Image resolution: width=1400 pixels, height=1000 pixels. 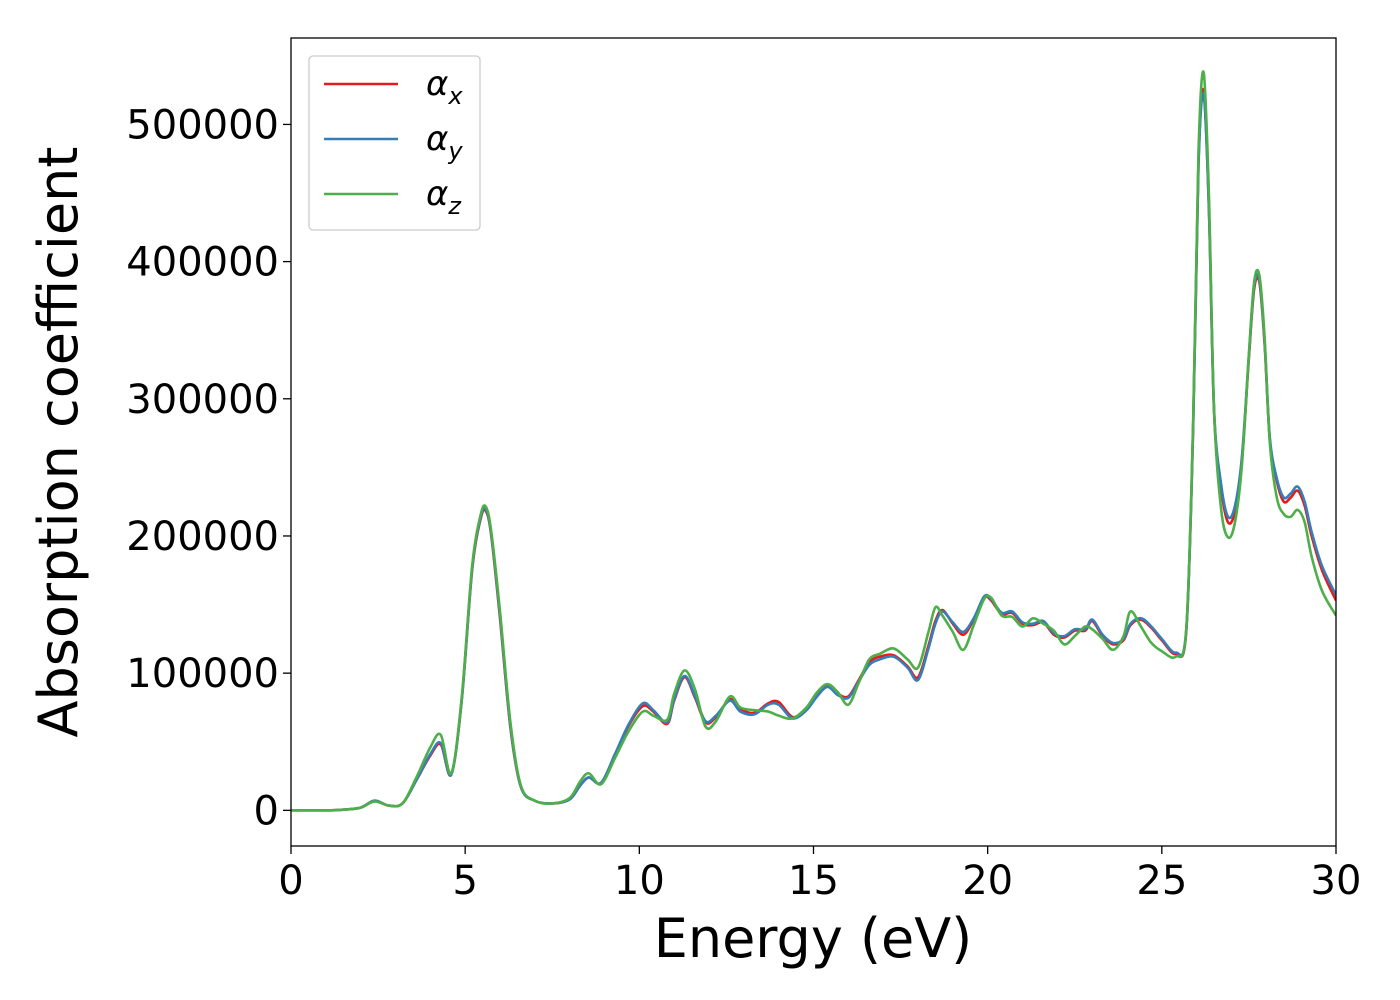 I want to click on x-tick-label: 15, so click(x=813, y=881).